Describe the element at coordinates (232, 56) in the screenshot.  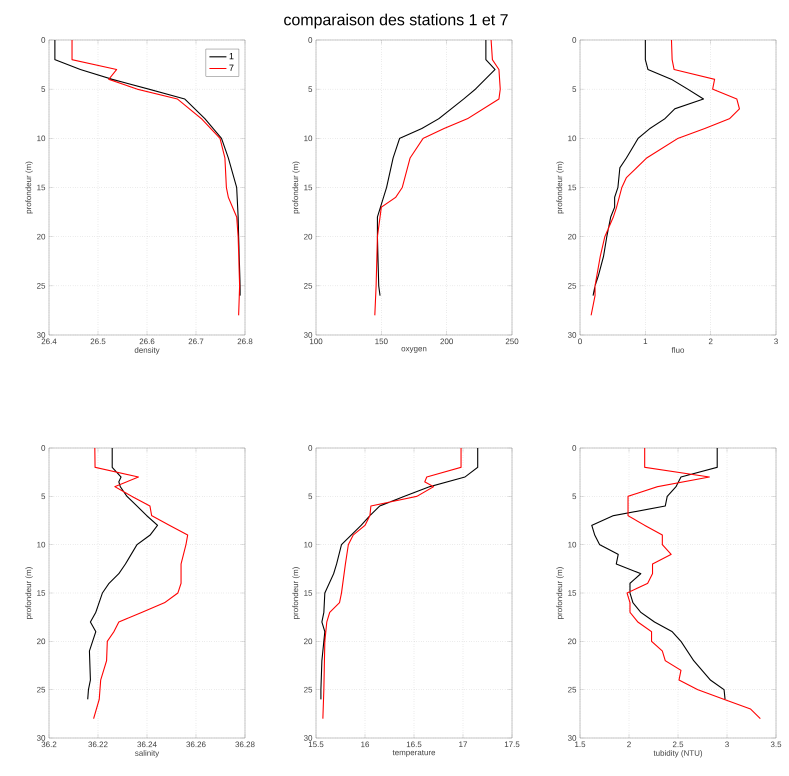
I see `legend-label: 1` at that location.